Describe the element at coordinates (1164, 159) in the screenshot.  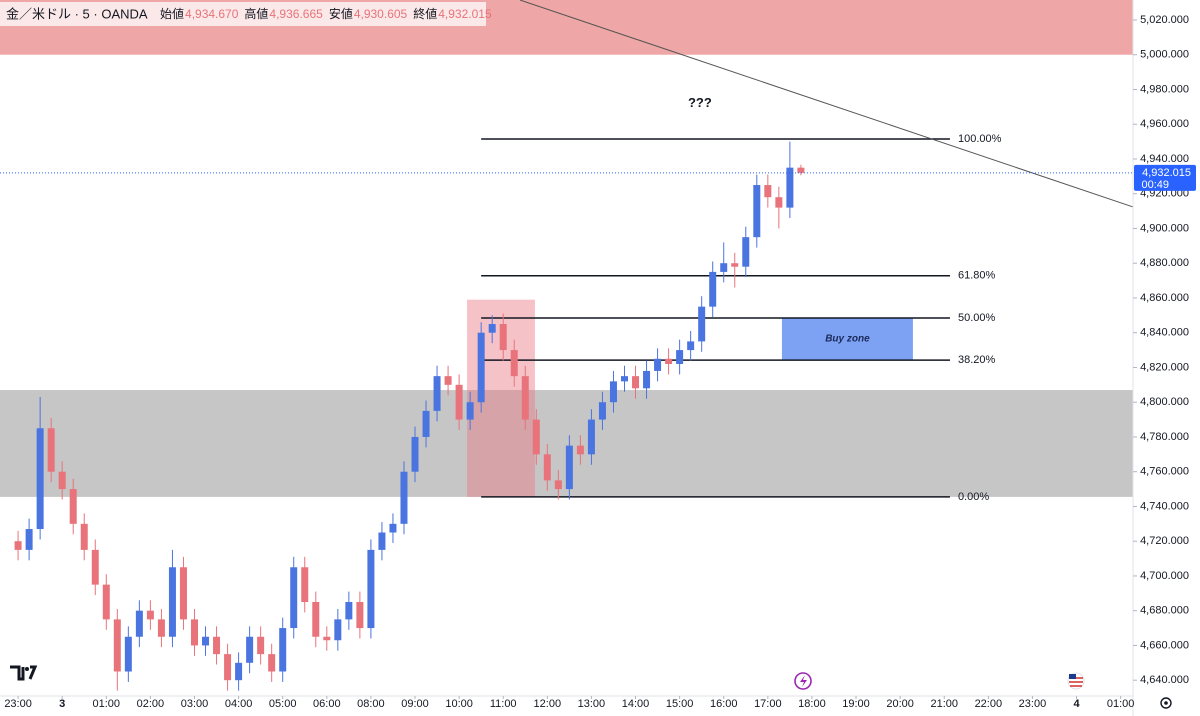
I see `y-tick-label: 4,940.000` at that location.